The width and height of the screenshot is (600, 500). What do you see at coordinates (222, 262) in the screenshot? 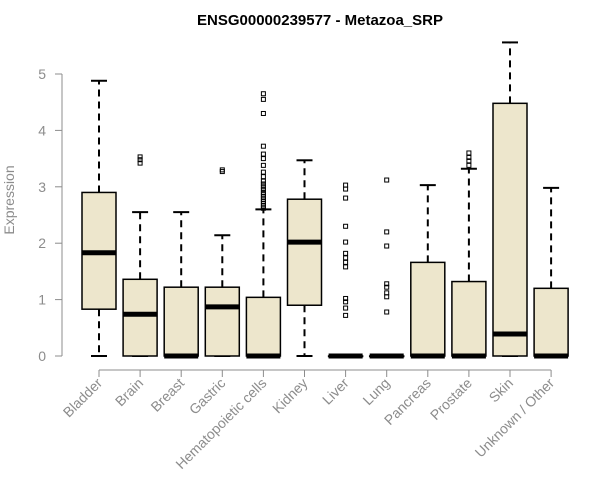
I see `box-gastric` at bounding box center [222, 262].